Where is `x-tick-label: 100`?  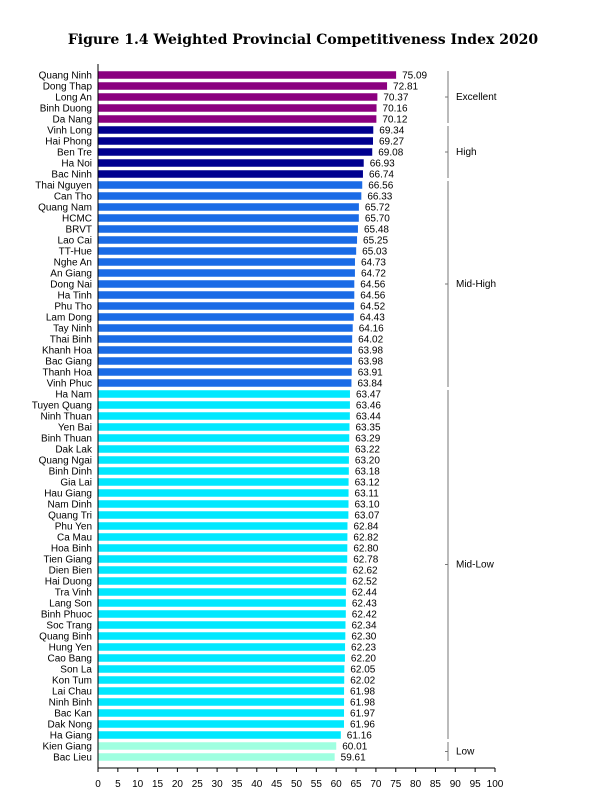
x-tick-label: 100 is located at coordinates (495, 784).